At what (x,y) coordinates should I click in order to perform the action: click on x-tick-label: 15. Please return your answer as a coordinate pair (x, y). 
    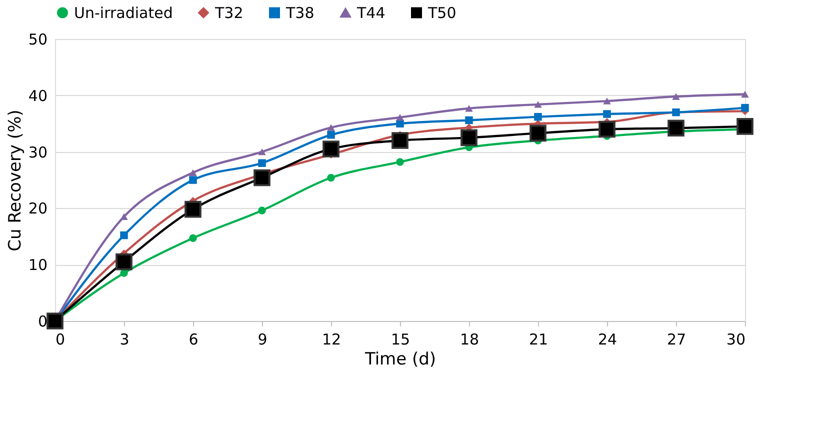
    Looking at the image, I should click on (400, 339).